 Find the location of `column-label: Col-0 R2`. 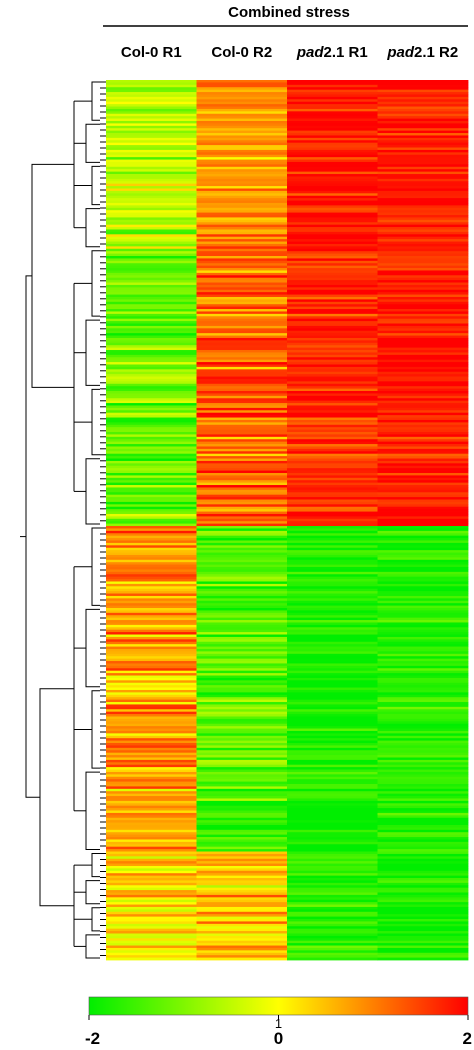

column-label: Col-0 R2 is located at coordinates (241, 52).